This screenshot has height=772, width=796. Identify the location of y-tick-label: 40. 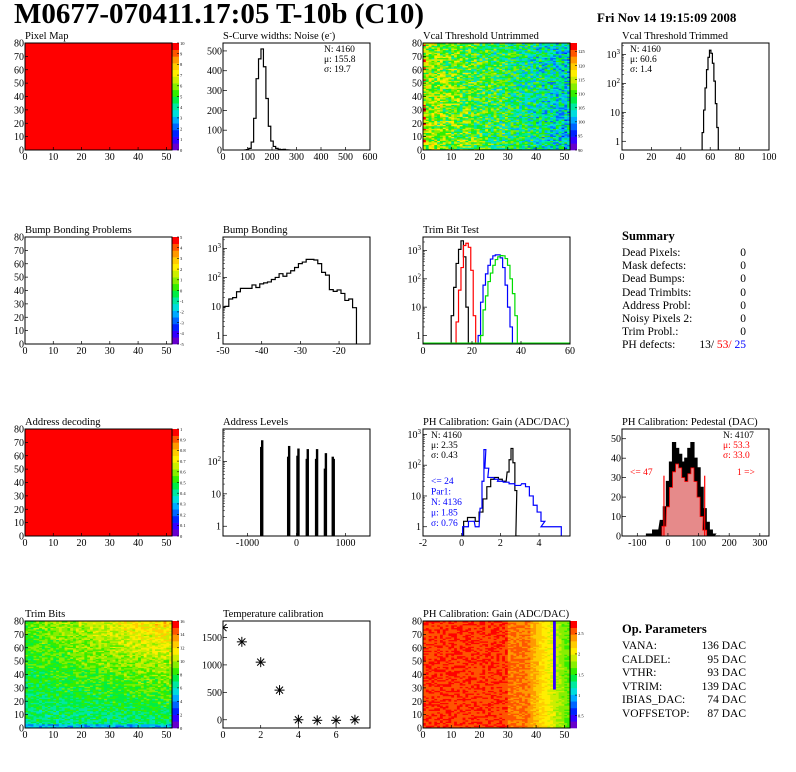
(19, 97).